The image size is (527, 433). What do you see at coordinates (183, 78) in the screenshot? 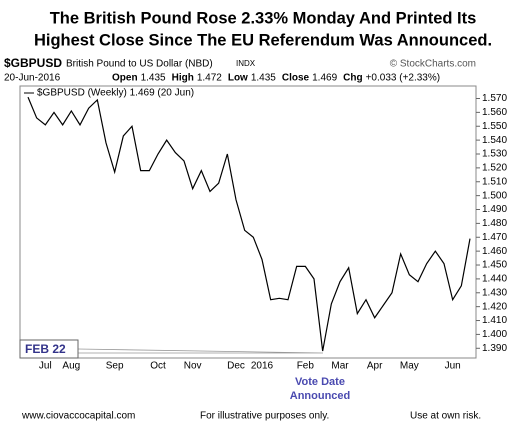
I see `quote-label: High` at bounding box center [183, 78].